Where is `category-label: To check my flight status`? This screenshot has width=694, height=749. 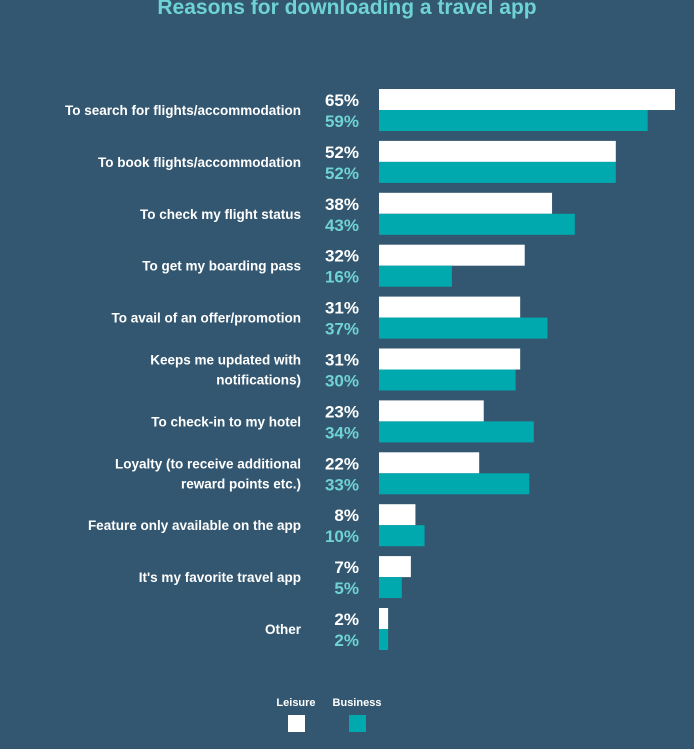
category-label: To check my flight status is located at coordinates (220, 214).